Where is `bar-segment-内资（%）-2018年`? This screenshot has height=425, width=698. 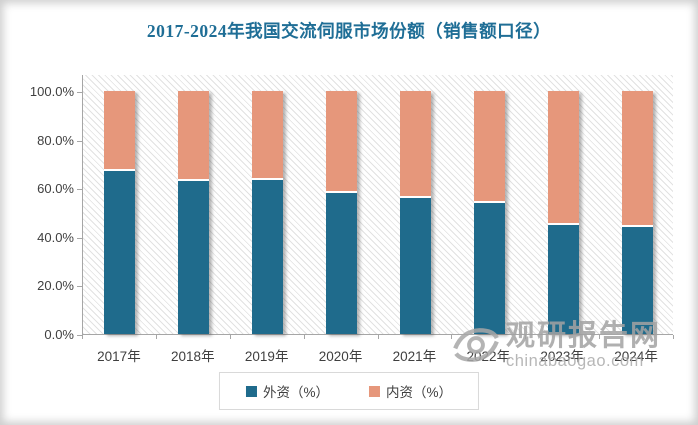
bar-segment-内资（%）-2018年 is located at coordinates (194, 136).